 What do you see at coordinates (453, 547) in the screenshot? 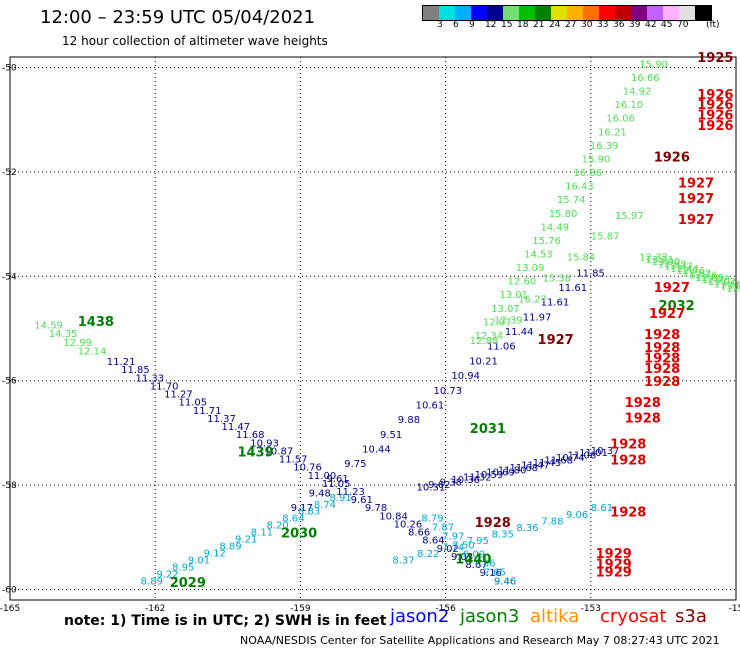
I see `wave-height-label: 7.74` at bounding box center [453, 547].